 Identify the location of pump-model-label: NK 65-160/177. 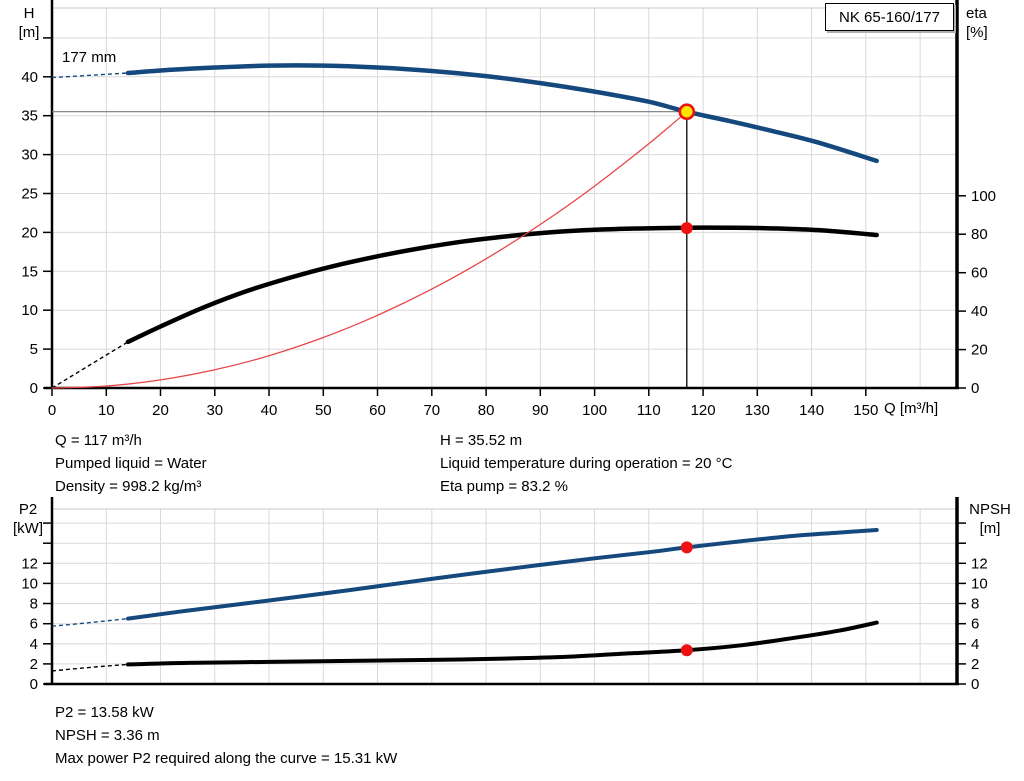
(889, 17).